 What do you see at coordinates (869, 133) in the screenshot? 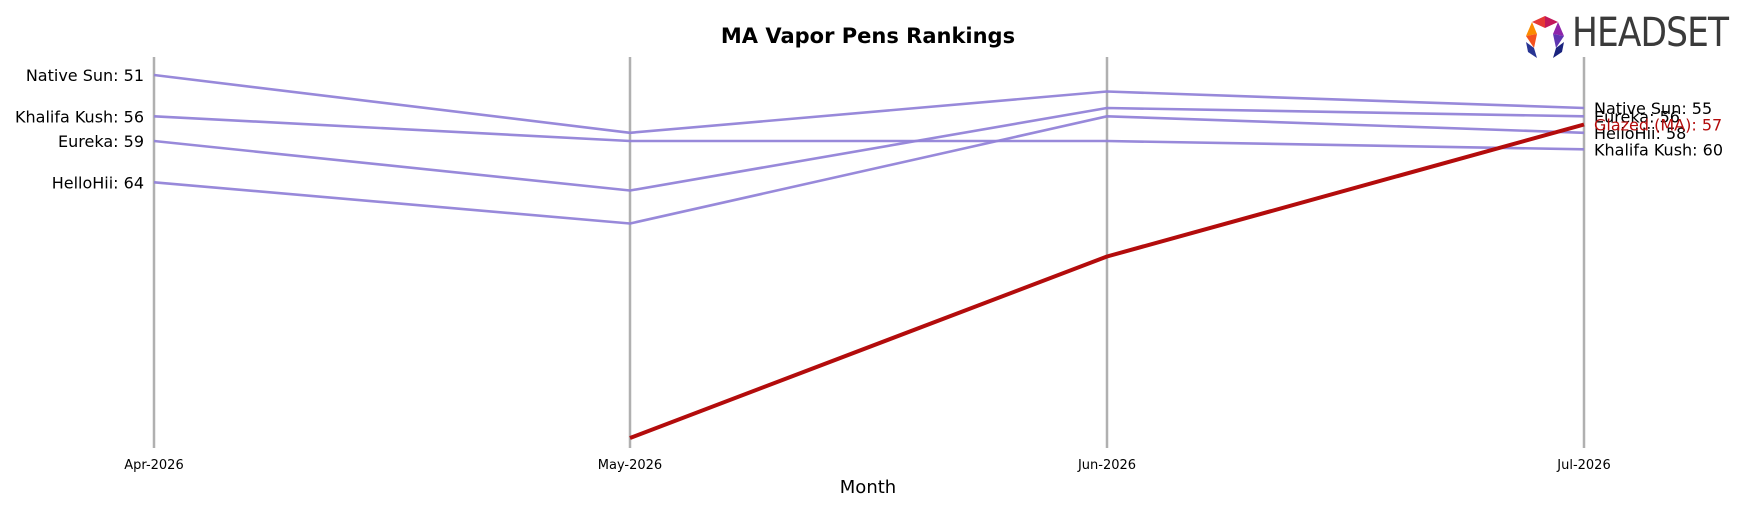
I see `series-line-khalifa-kush` at bounding box center [869, 133].